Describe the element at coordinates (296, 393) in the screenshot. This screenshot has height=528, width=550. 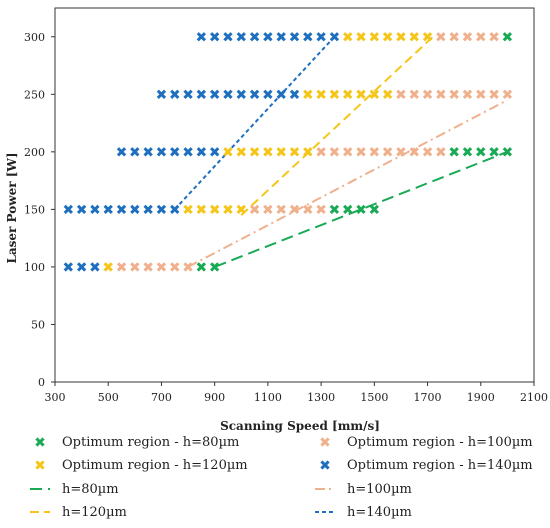
I see `x-axis-ticks: 300 500 700 900 1100 1300 1500 1700 1900 2100` at that location.